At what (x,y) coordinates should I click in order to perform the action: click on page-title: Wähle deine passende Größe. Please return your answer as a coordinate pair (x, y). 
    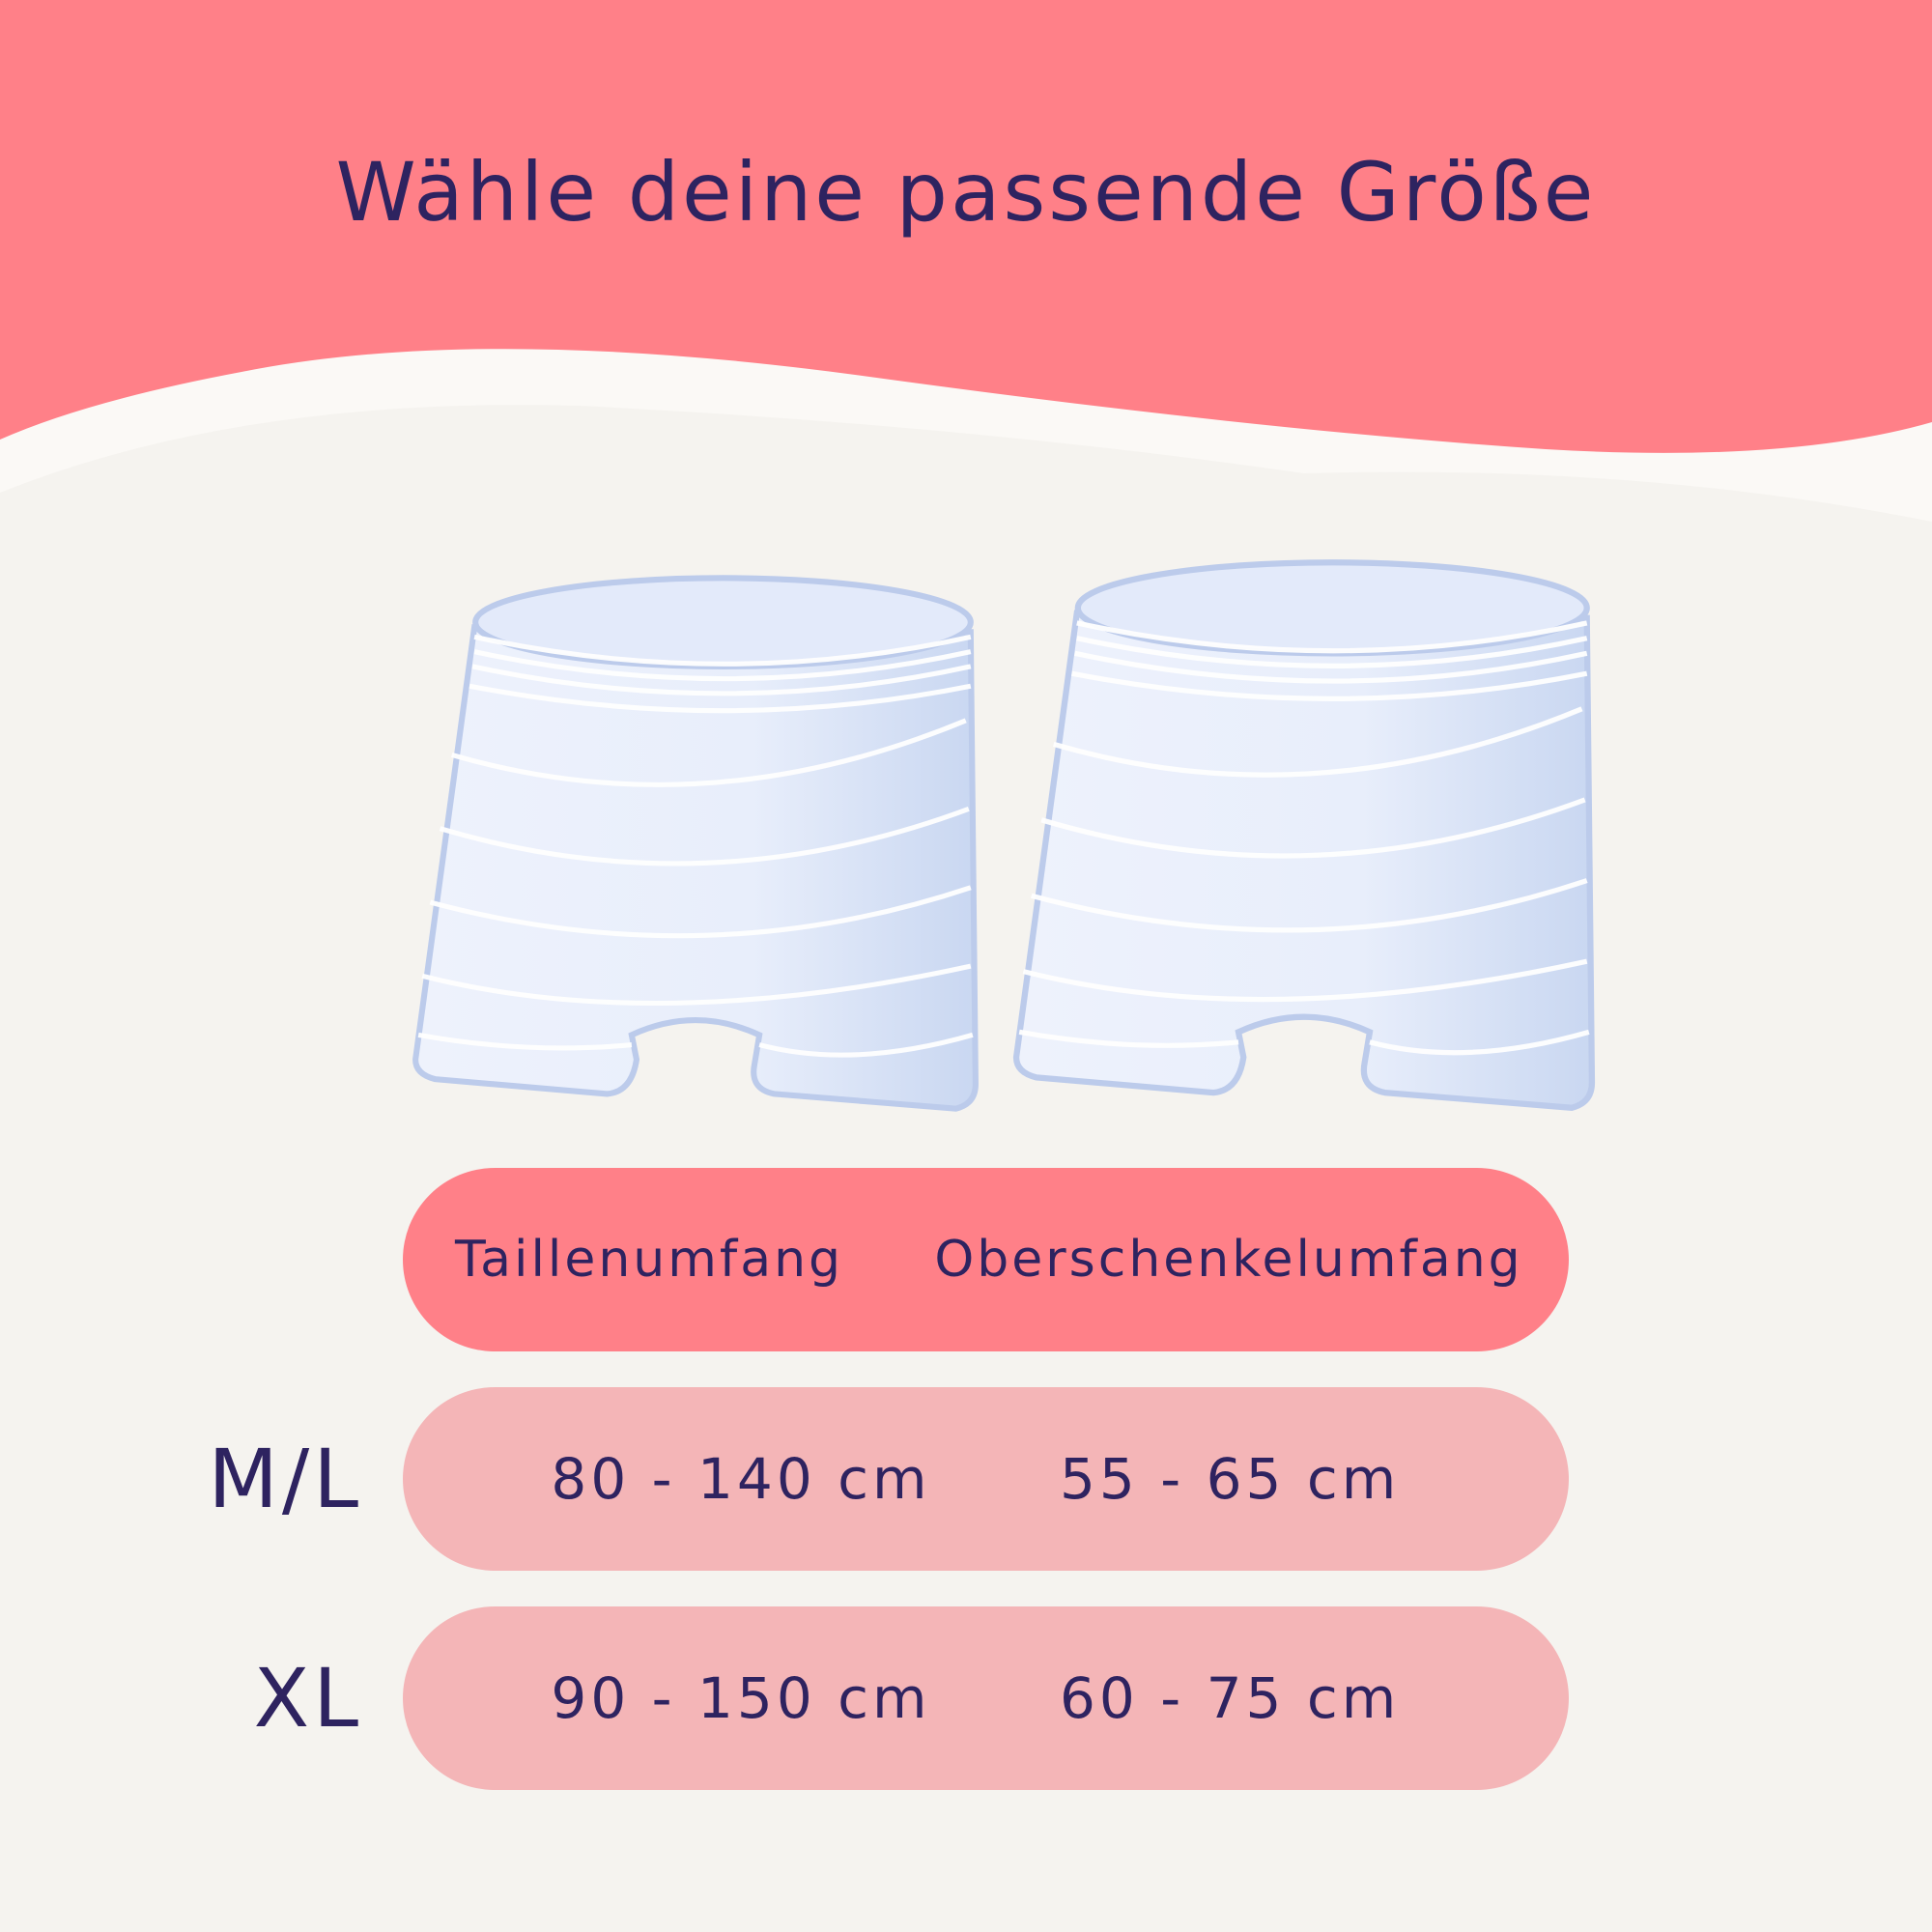
    Looking at the image, I should click on (966, 192).